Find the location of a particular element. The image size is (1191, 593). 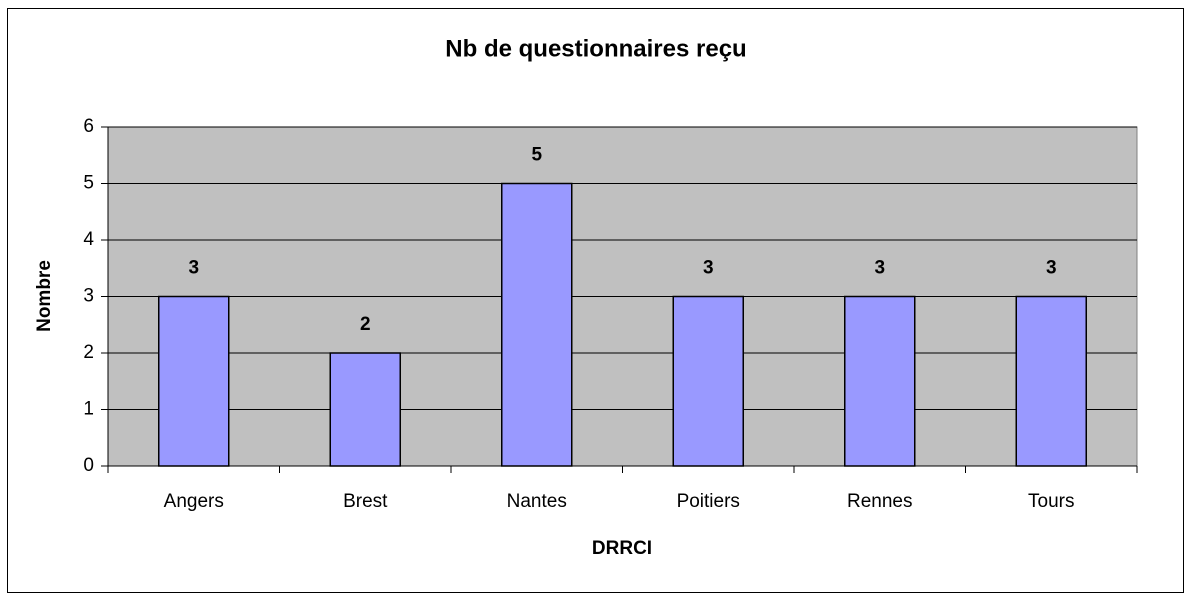

chart-title: Nb de questionnaires reçu is located at coordinates (595, 48).